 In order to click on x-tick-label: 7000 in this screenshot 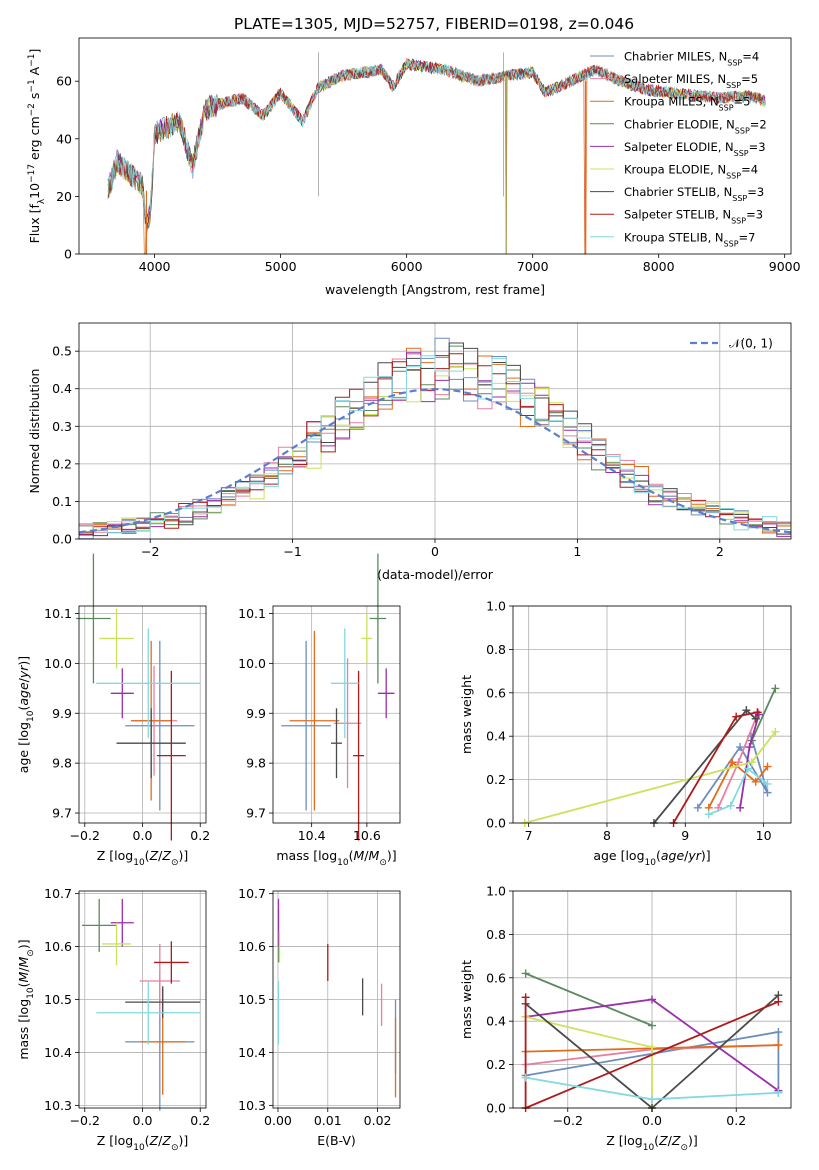, I will do `click(533, 266)`.